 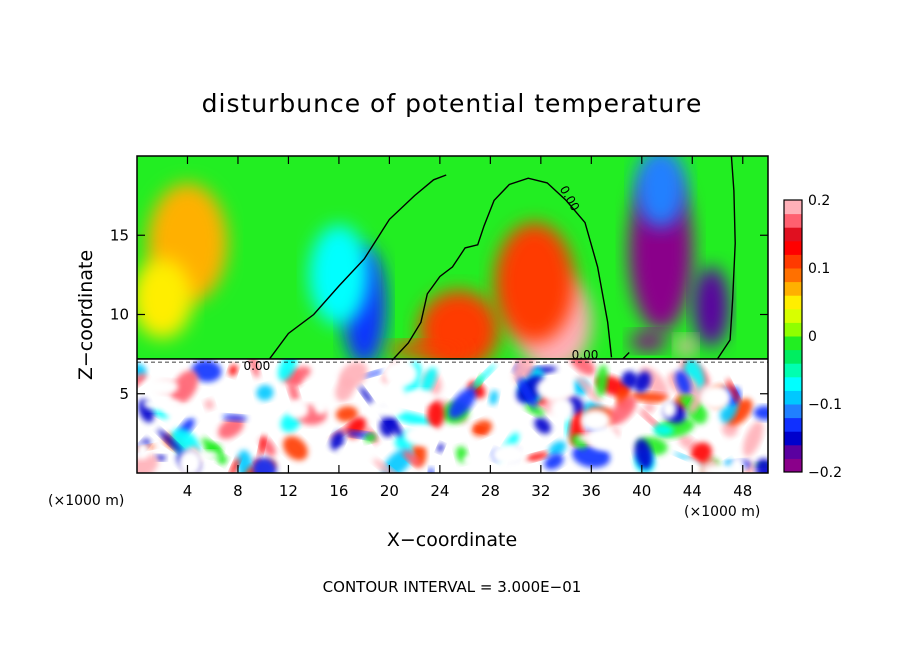 What do you see at coordinates (540, 491) in the screenshot?
I see `x-tick-label: 32` at bounding box center [540, 491].